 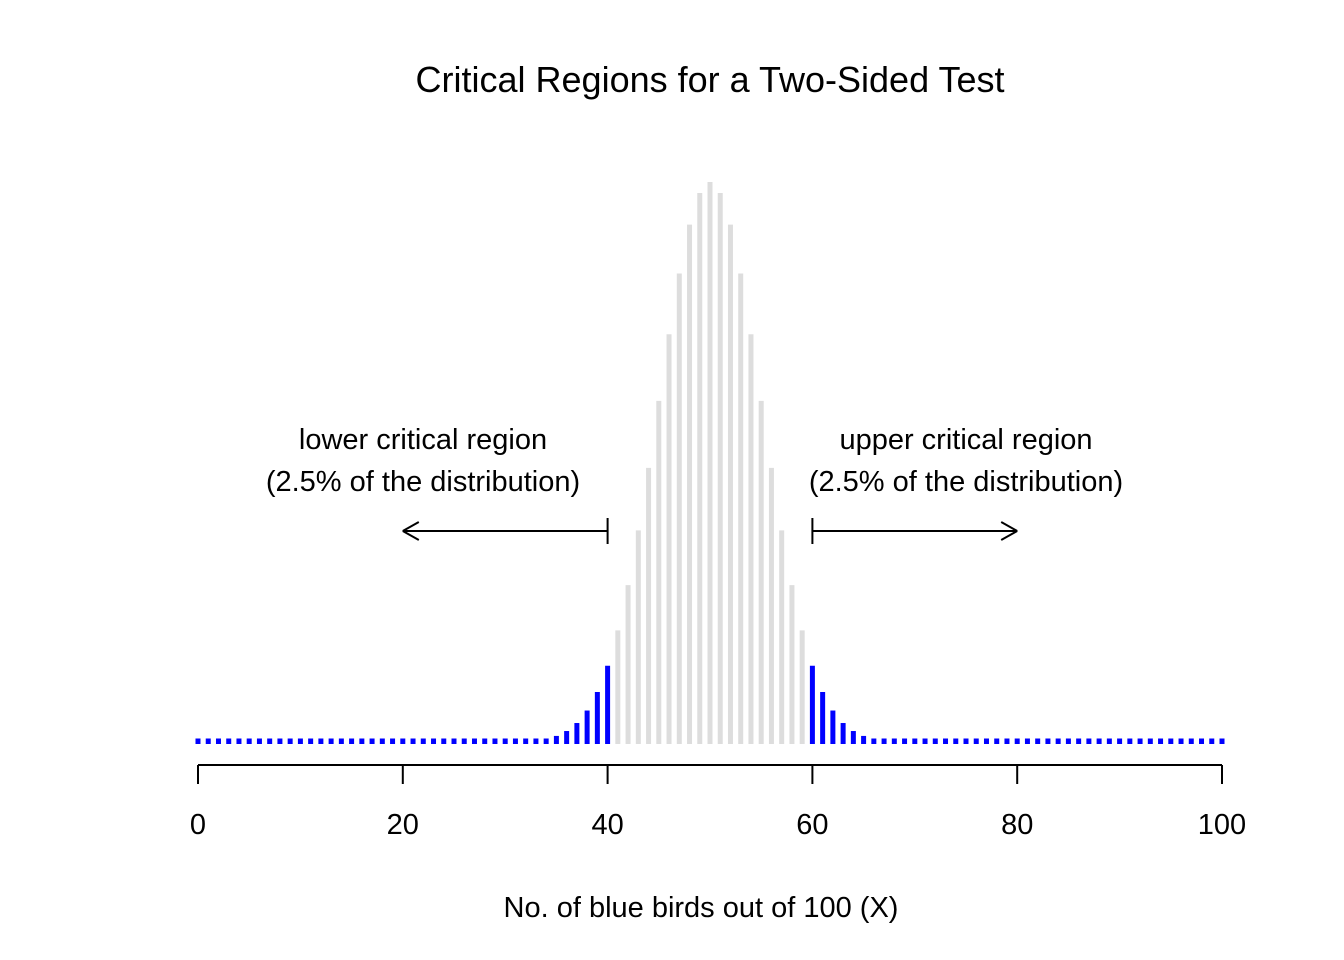 What do you see at coordinates (1017, 825) in the screenshot?
I see `x-tick-label-80: 80` at bounding box center [1017, 825].